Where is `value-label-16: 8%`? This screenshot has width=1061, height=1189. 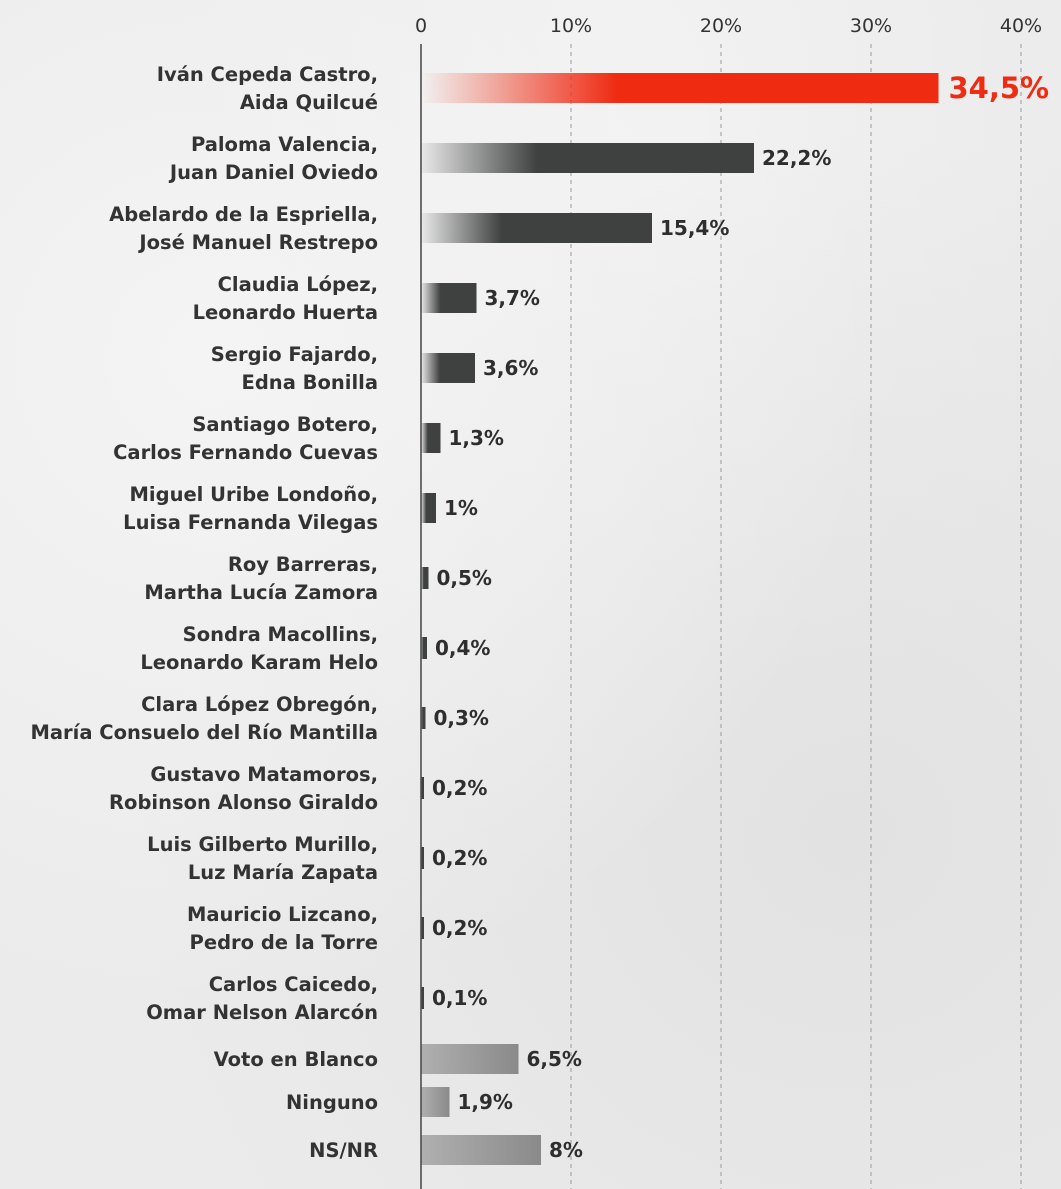 value-label-16: 8% is located at coordinates (566, 1150).